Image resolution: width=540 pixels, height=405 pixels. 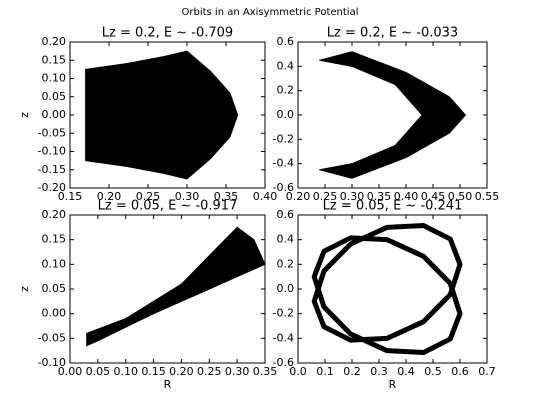 I want to click on x-tick-label: 0.05, so click(x=98, y=371).